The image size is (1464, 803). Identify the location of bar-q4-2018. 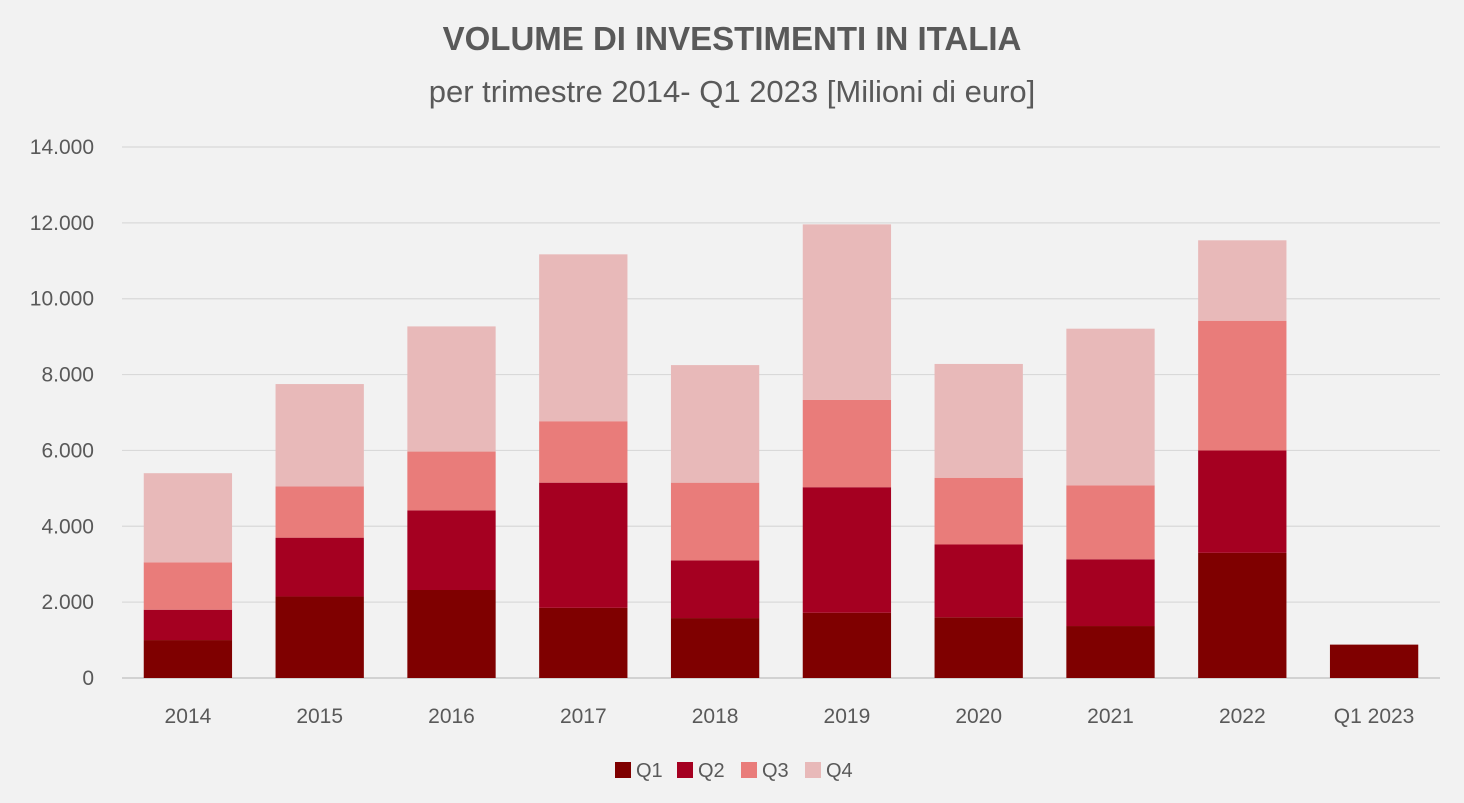
(715, 424).